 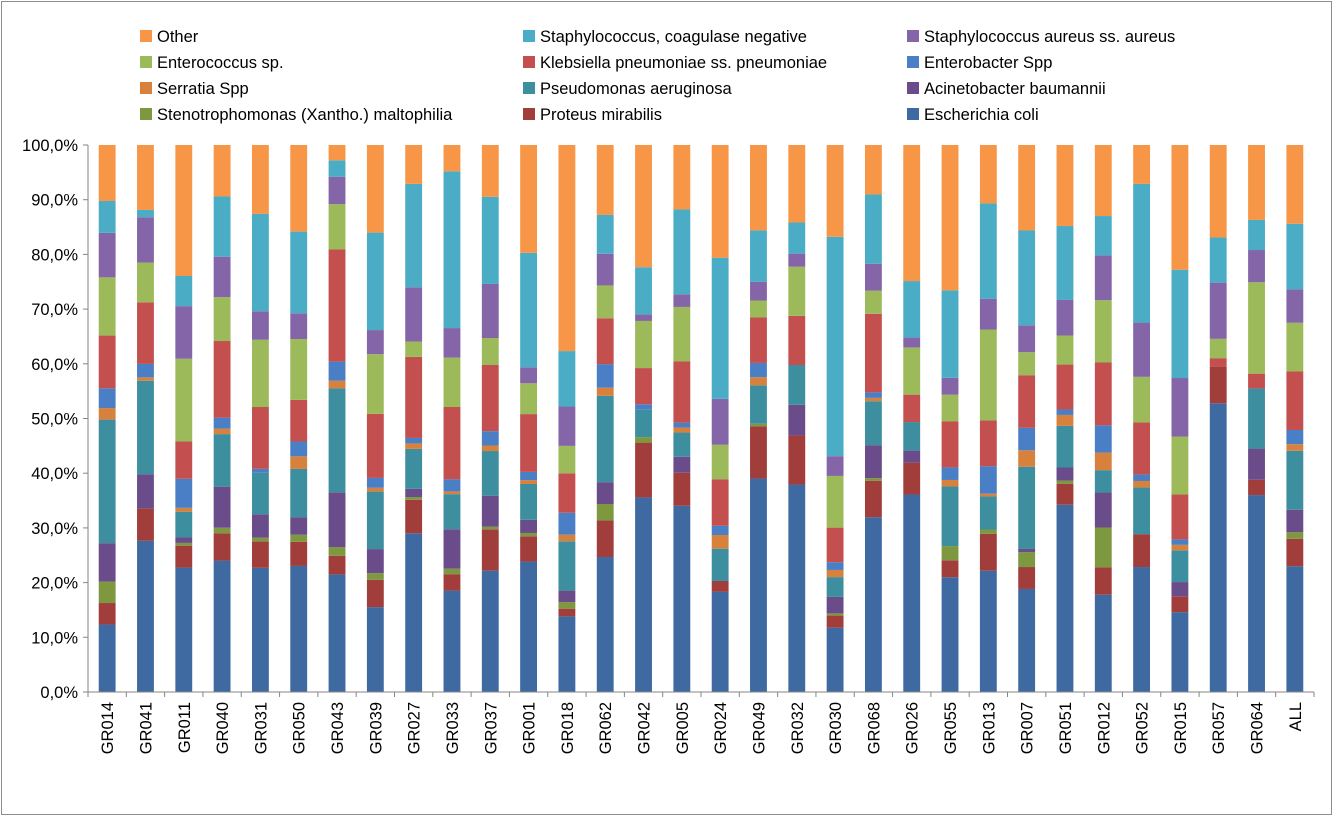 I want to click on bar-segment-gr012-acinetobacter-baumannii, so click(x=1103, y=510).